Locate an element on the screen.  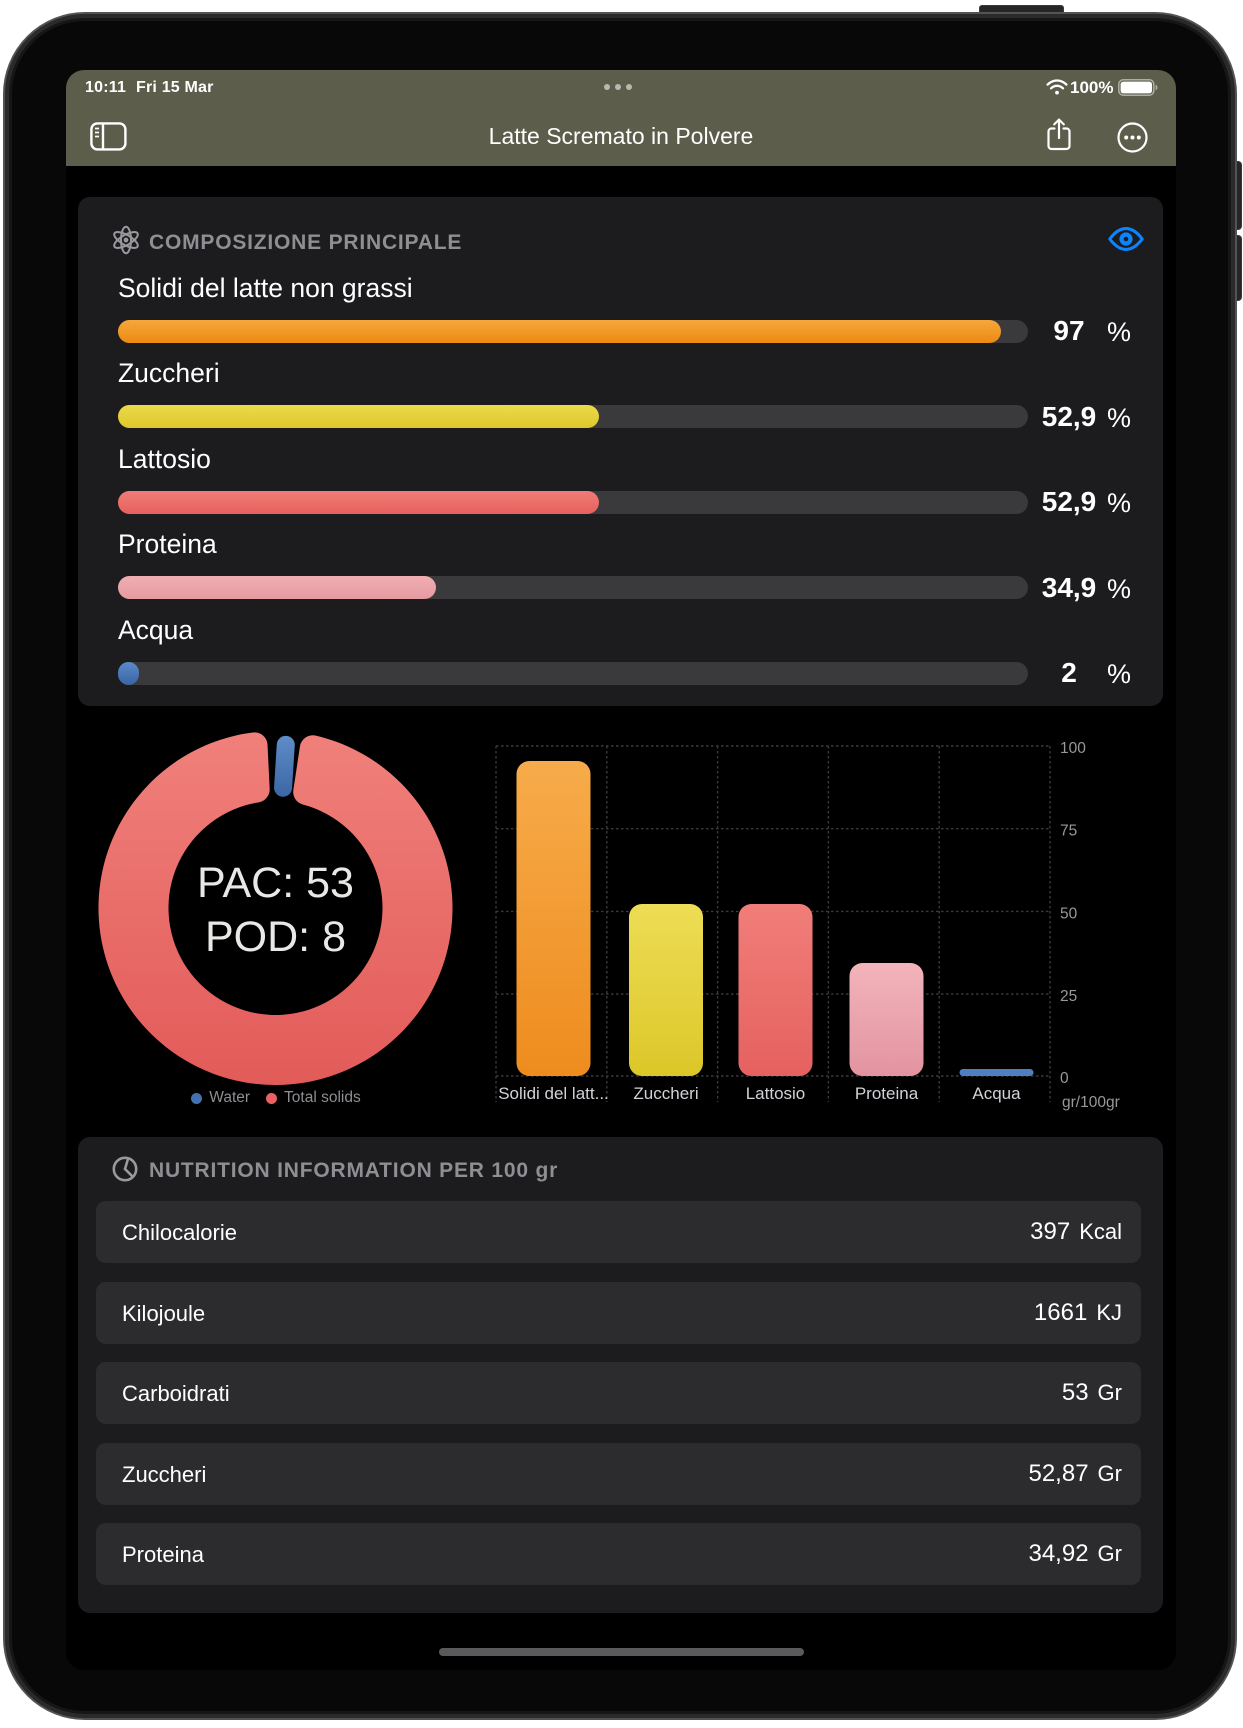
svg-text: POD: 8 is located at coordinates (275, 937).